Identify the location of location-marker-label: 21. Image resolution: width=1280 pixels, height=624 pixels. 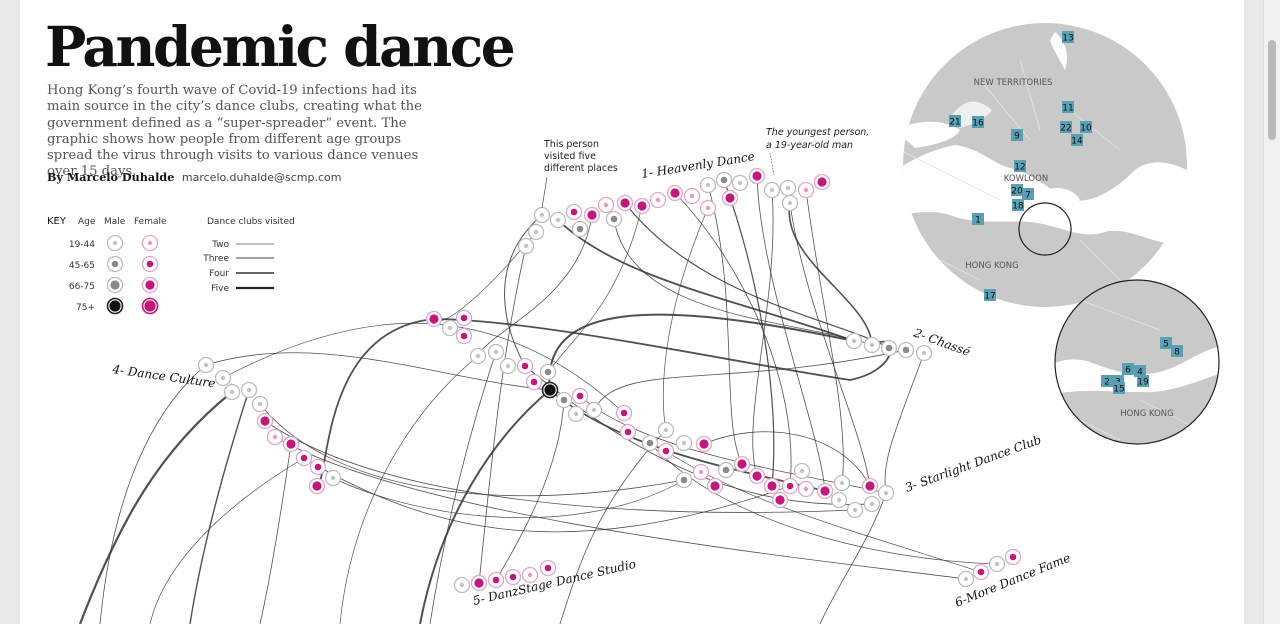
(954, 123).